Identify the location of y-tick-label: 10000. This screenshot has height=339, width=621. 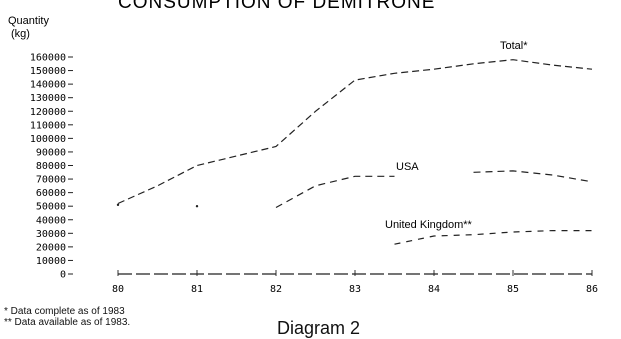
(51, 261).